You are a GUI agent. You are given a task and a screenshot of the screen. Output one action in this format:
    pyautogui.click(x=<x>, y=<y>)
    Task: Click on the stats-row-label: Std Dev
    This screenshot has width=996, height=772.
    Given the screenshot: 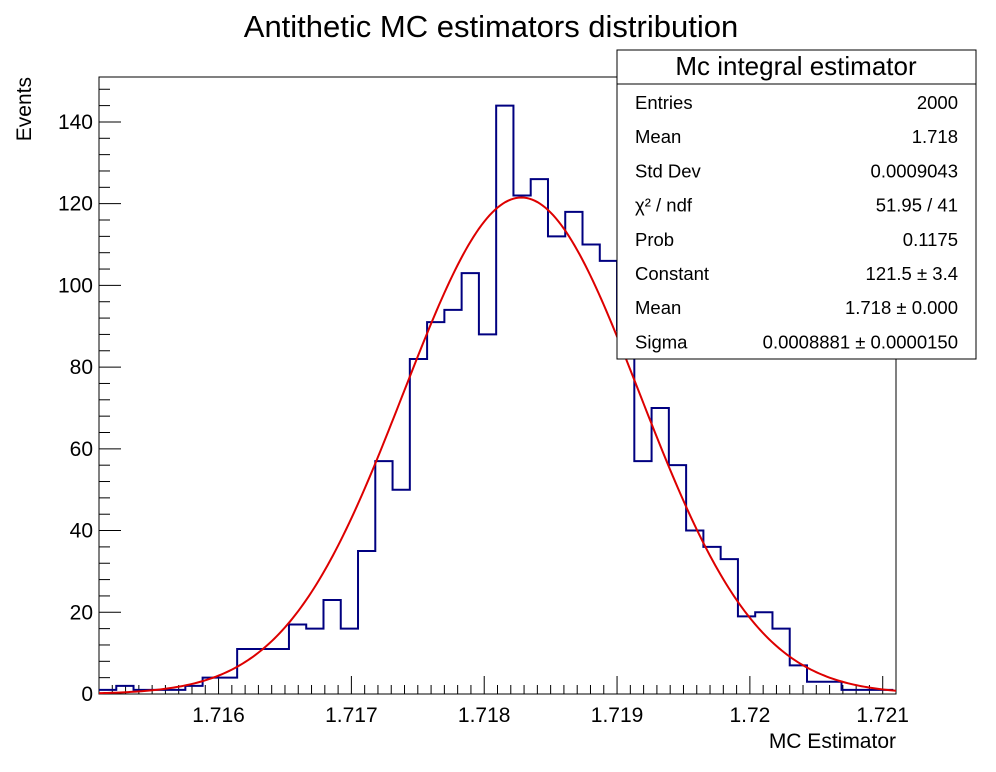 What is the action you would take?
    pyautogui.click(x=668, y=170)
    